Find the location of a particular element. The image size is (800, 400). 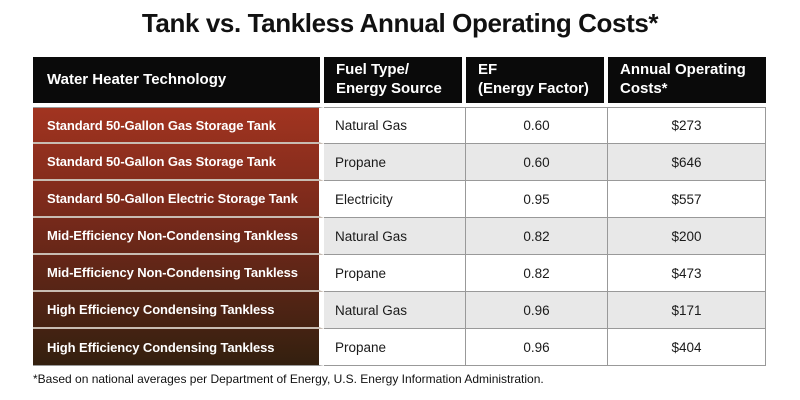

column-header-fuel-type: Fuel Type/ Energy Source is located at coordinates (395, 80).